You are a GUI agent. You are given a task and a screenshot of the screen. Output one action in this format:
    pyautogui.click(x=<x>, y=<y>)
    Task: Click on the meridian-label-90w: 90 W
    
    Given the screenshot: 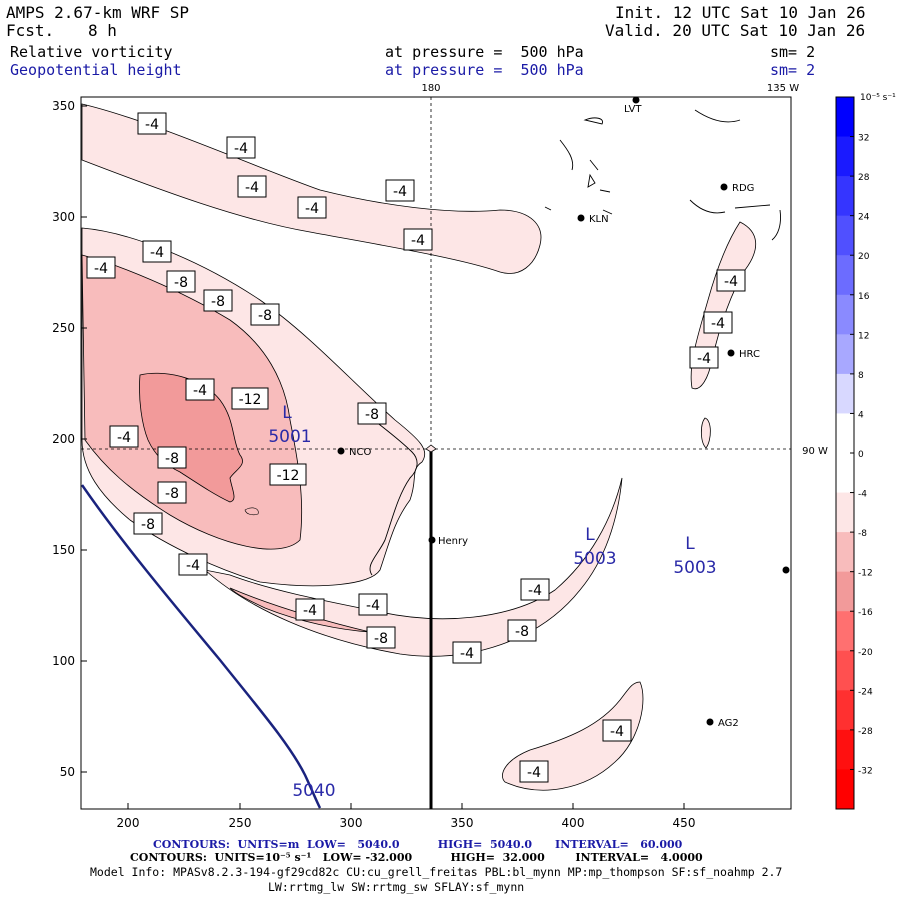 What is the action you would take?
    pyautogui.click(x=815, y=451)
    